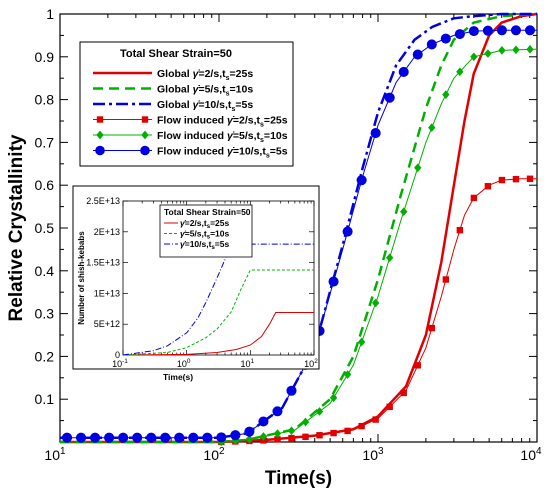 Image resolution: width=550 pixels, height=498 pixels. Describe the element at coordinates (178, 377) in the screenshot. I see `inset-x-axis-label: Time(s)` at that location.